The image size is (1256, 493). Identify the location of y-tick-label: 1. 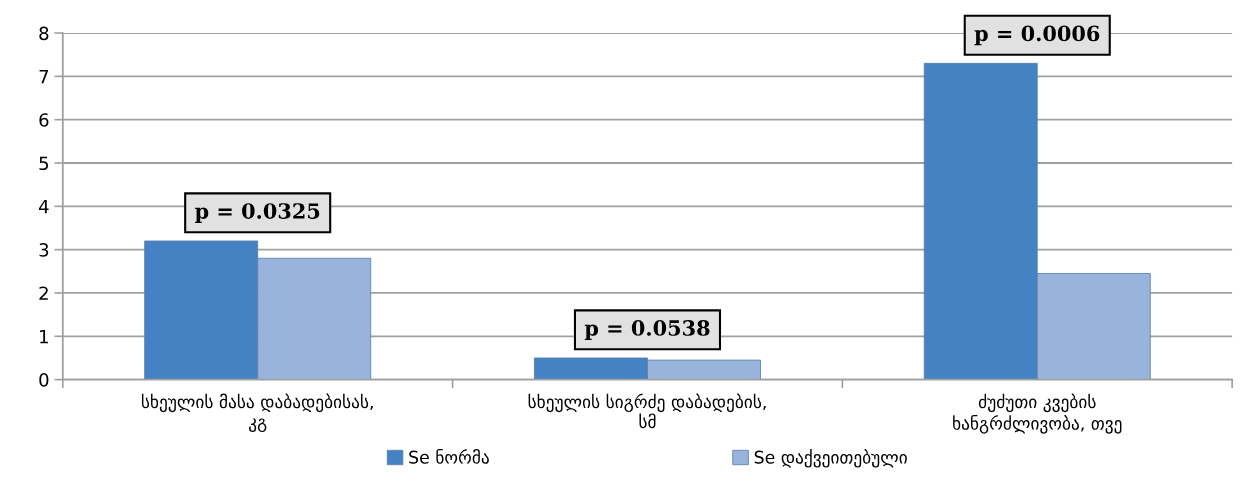
(44, 336).